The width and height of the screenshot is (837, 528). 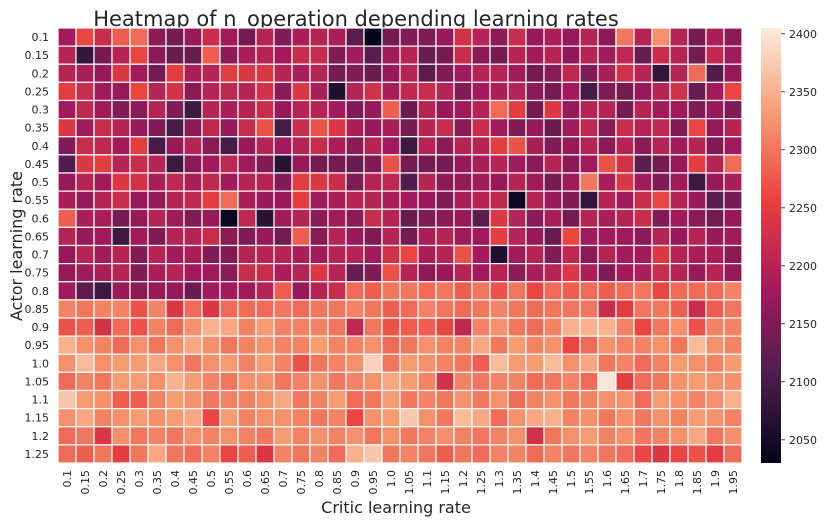 What do you see at coordinates (803, 266) in the screenshot?
I see `colorbar-tick-label: 2200` at bounding box center [803, 266].